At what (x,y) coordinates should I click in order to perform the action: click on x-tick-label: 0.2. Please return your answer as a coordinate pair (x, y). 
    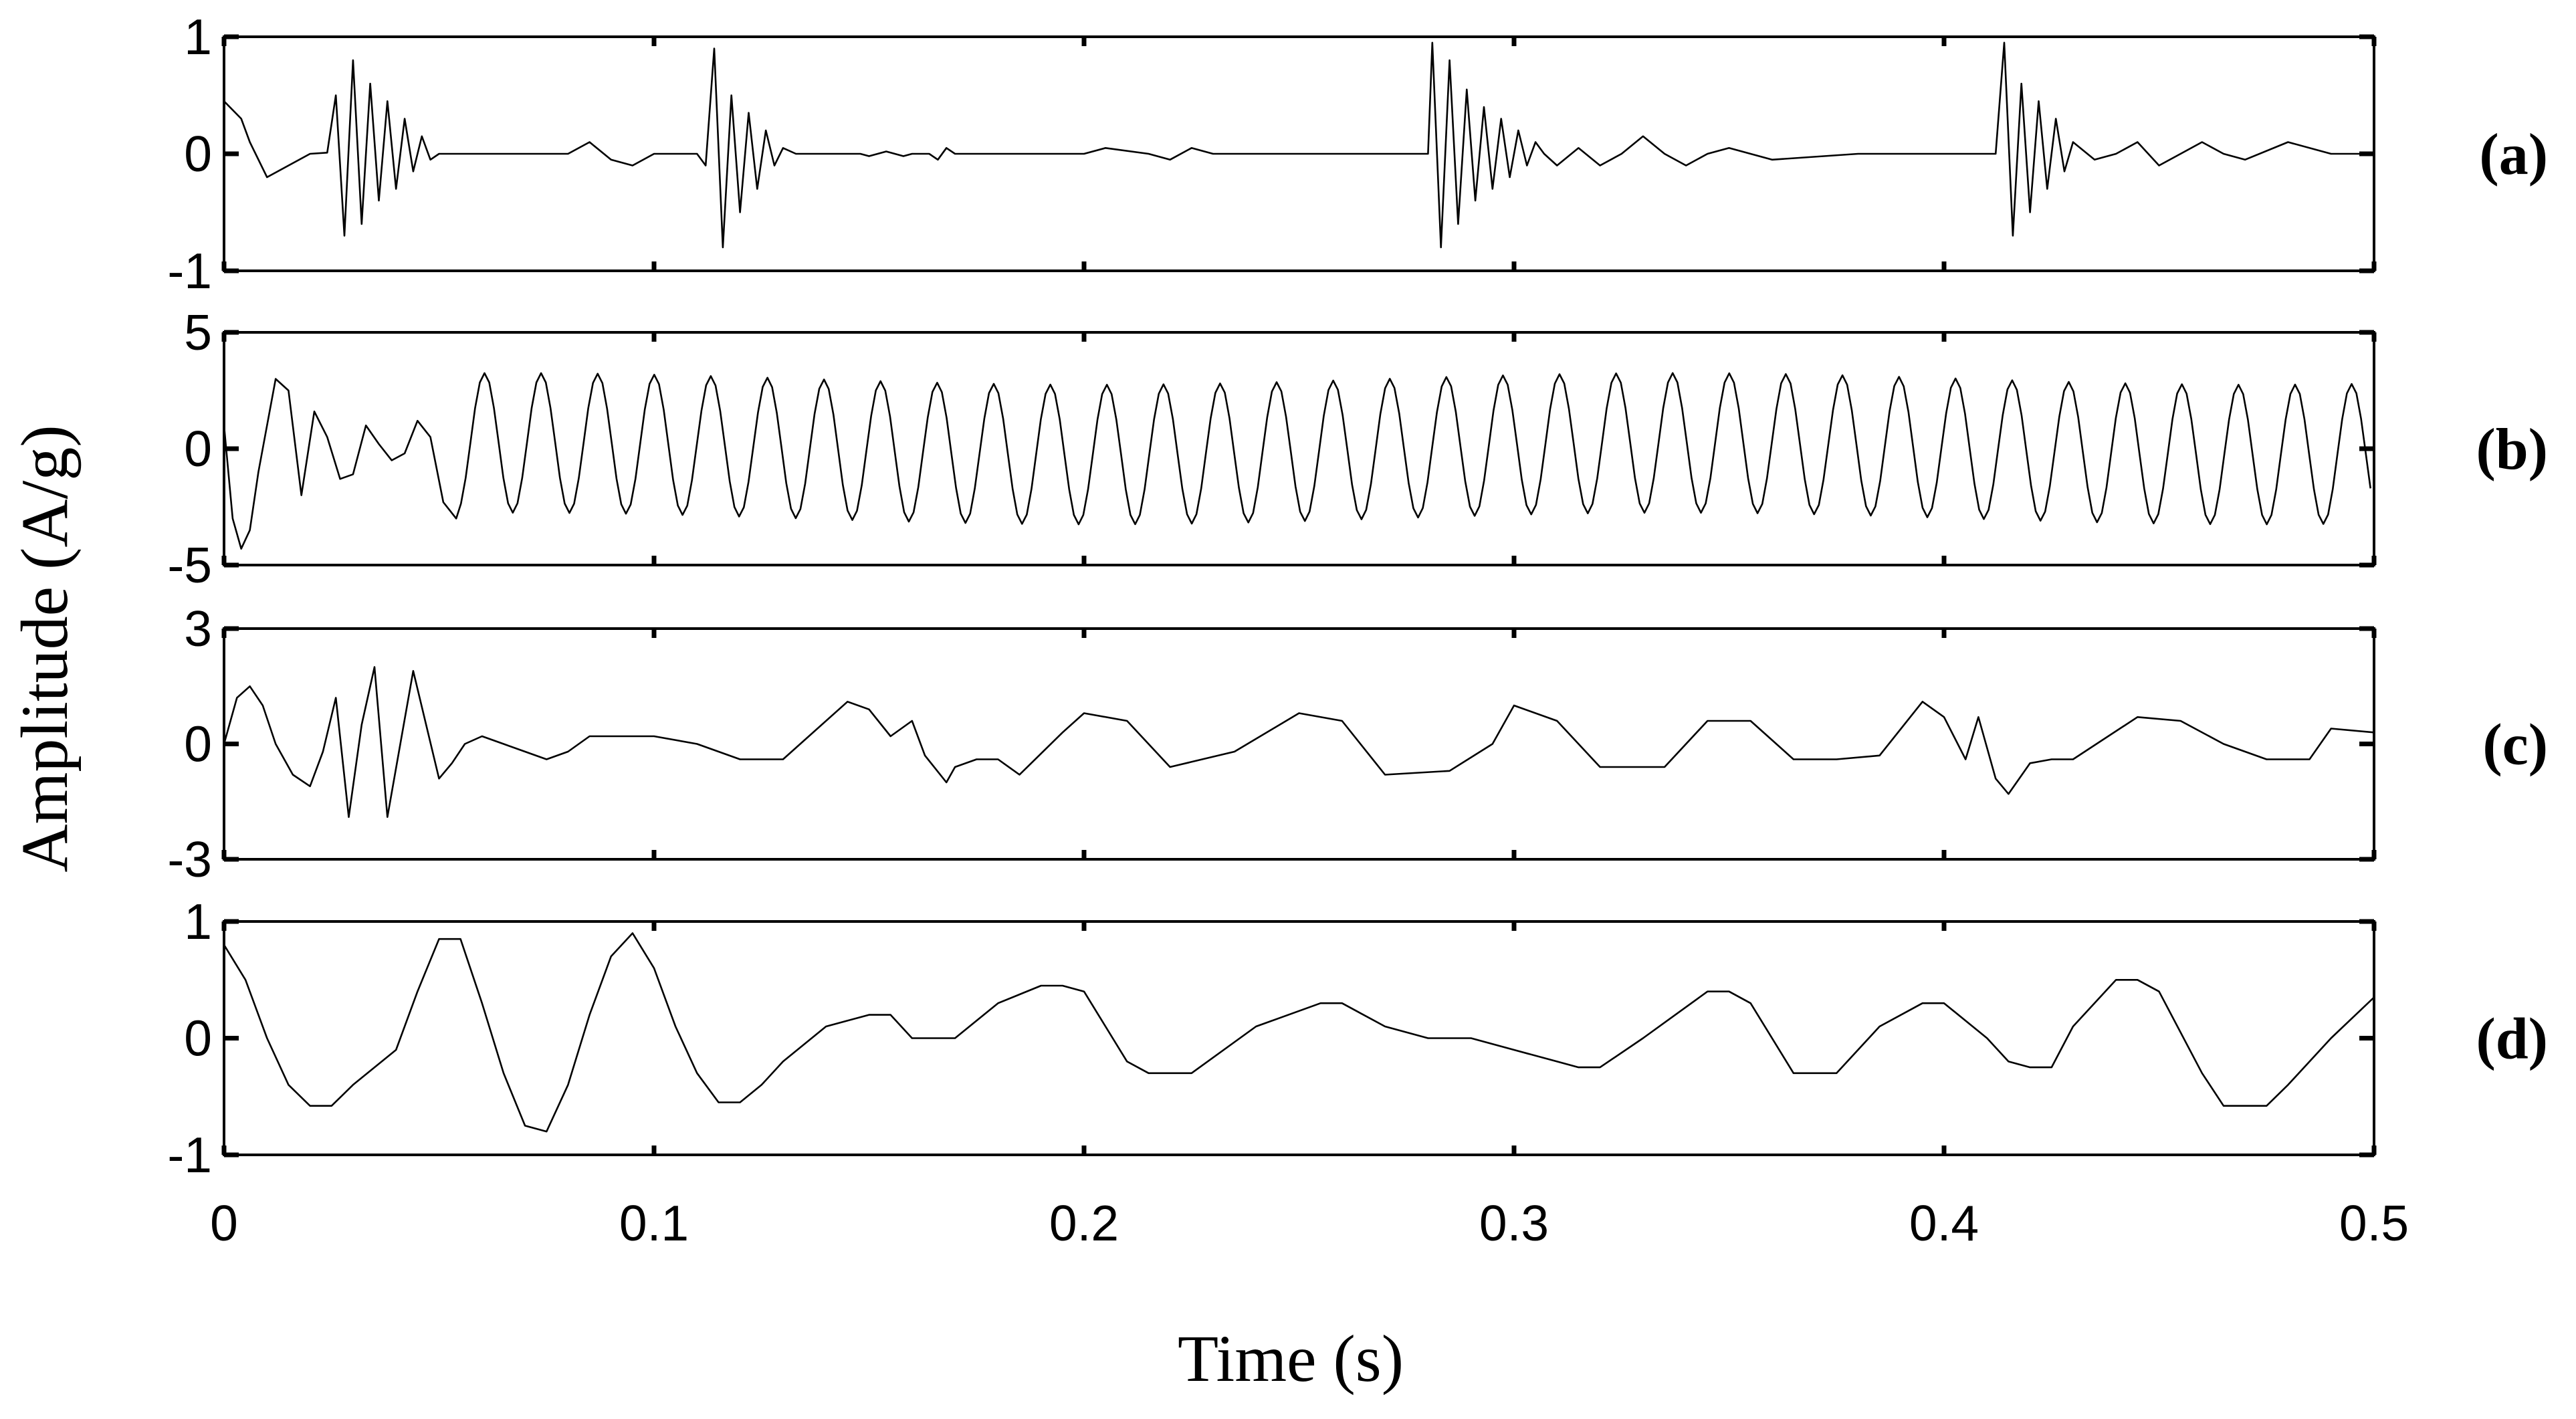
    Looking at the image, I should click on (1084, 1223).